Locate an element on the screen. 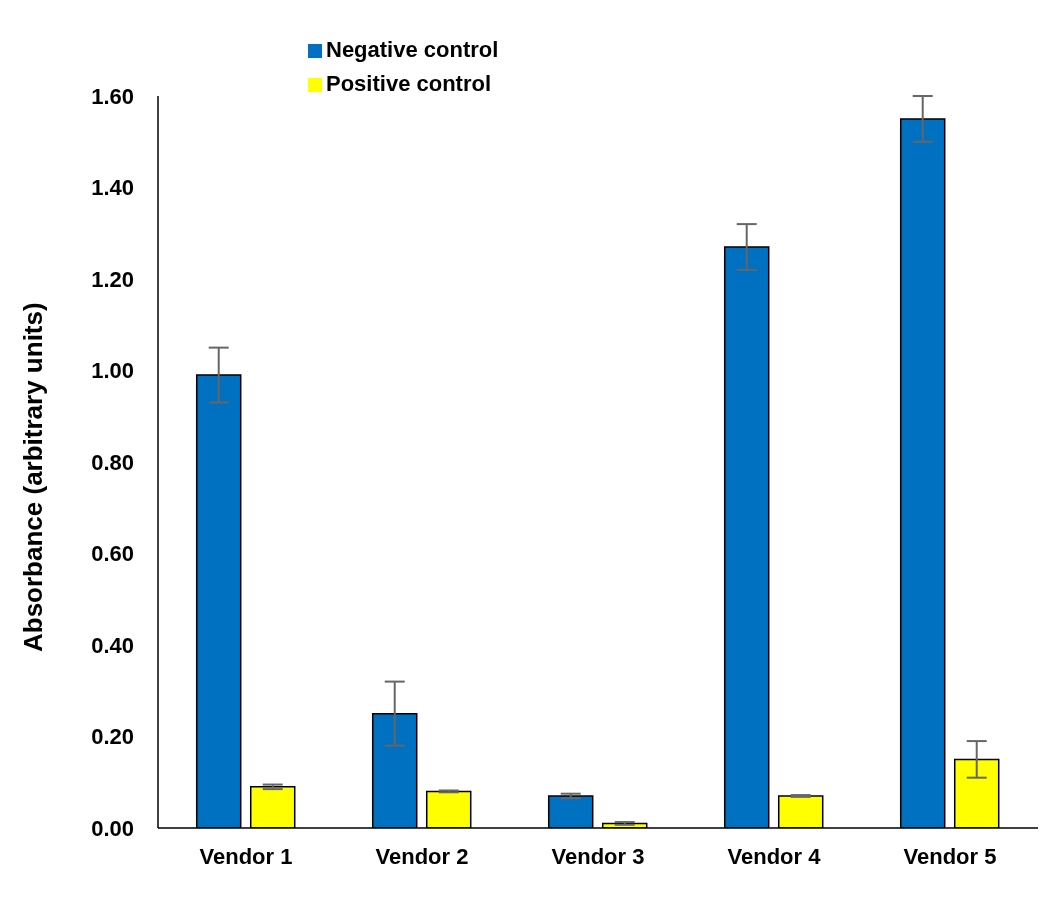 The width and height of the screenshot is (1055, 907). y-axis-title: Absorbance (arbitrary units) is located at coordinates (33, 477).